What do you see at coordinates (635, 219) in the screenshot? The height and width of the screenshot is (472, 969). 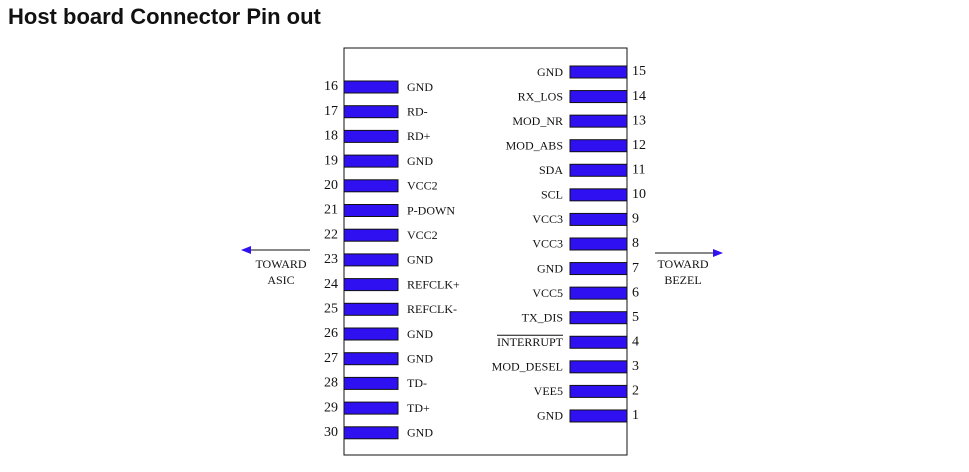 I see `pin-number: 9` at bounding box center [635, 219].